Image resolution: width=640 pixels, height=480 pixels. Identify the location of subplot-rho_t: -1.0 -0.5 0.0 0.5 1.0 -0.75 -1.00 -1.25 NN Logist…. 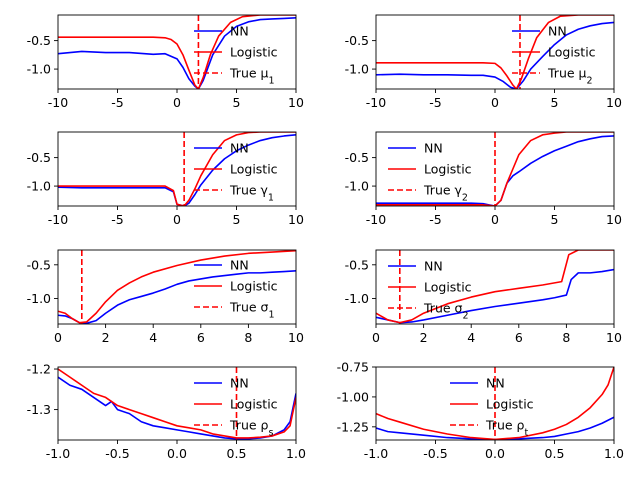
(480, 411).